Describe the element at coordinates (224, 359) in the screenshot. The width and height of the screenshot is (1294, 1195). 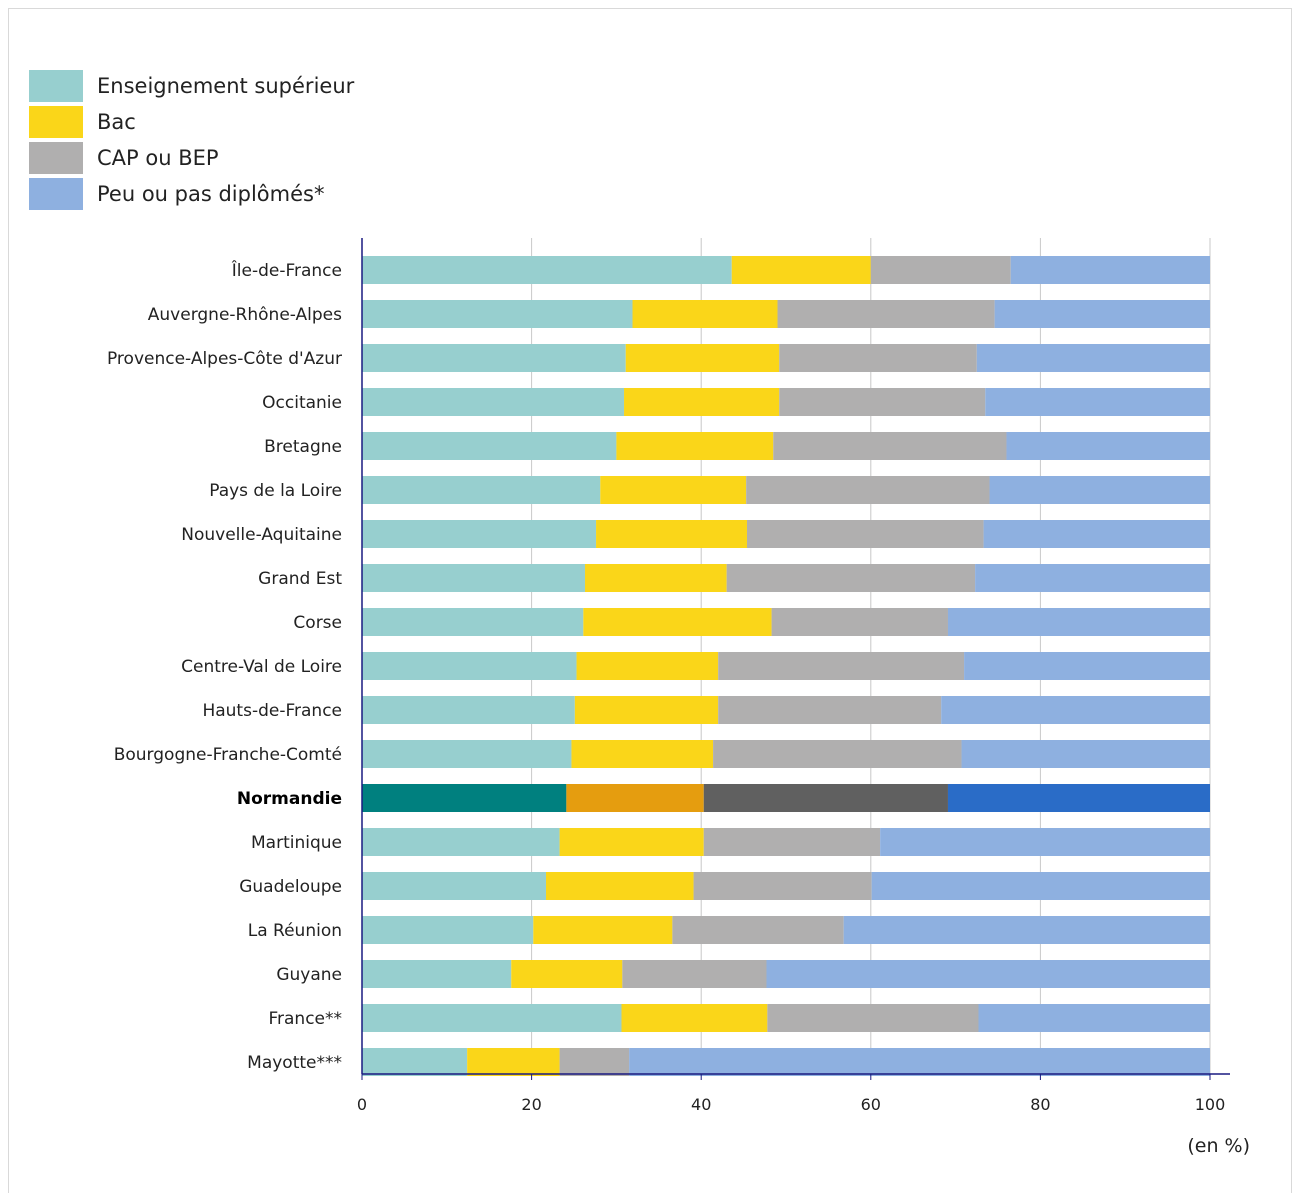
I see `category-label: Provence-Alpes-Côte d'Azur` at that location.